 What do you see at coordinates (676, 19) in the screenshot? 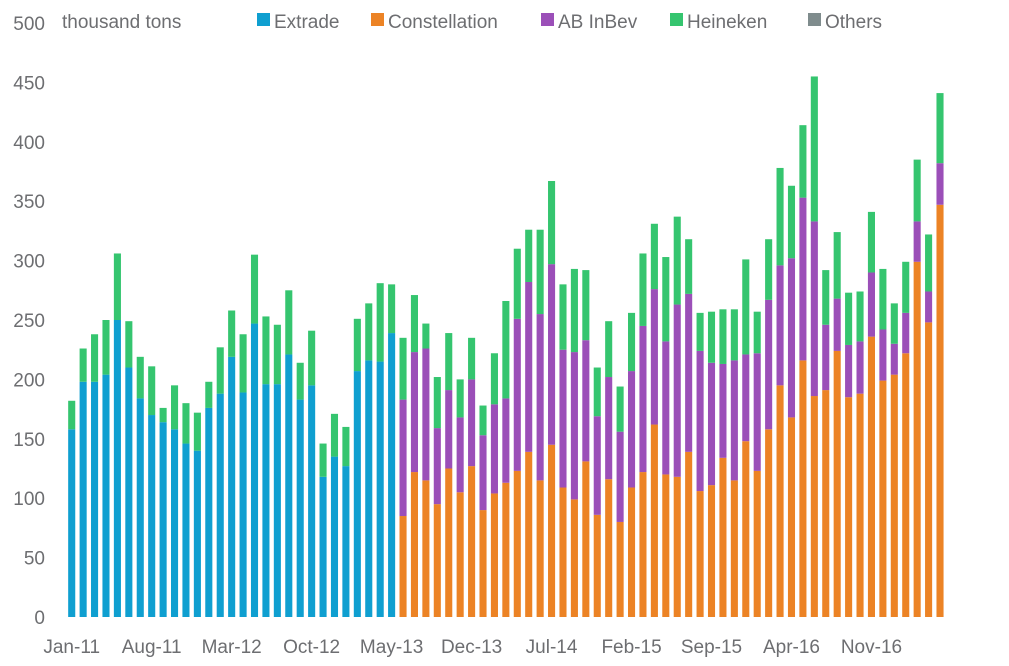
I see `legend-swatch-heineken` at bounding box center [676, 19].